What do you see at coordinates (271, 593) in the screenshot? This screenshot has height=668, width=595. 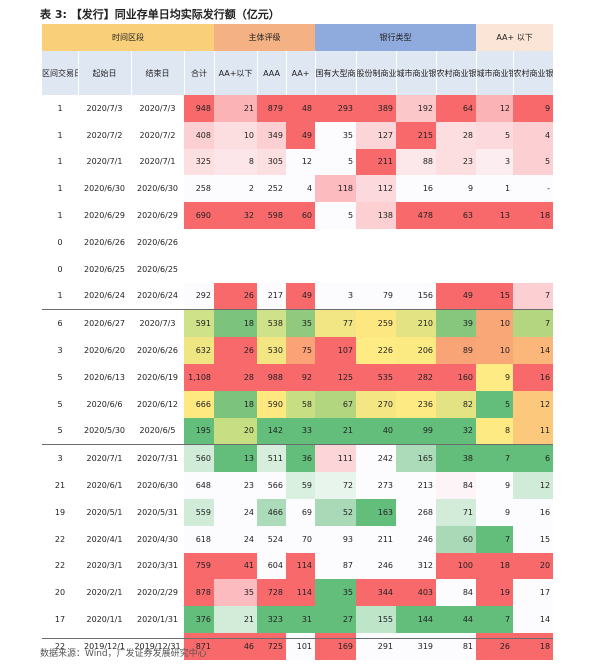 I see `table-cell: 728` at bounding box center [271, 593].